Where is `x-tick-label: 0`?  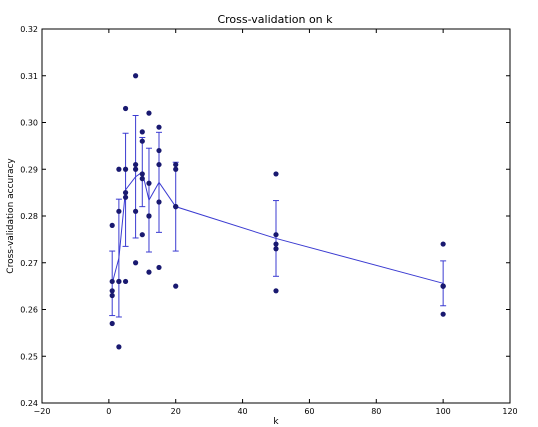
x-tick-label: 0 is located at coordinates (108, 411).